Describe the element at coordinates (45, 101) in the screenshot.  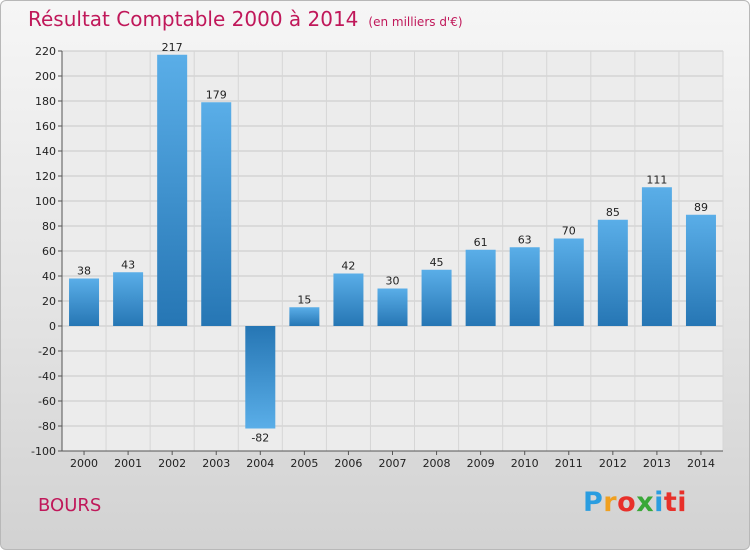
I see `y-tick-label: 180` at that location.